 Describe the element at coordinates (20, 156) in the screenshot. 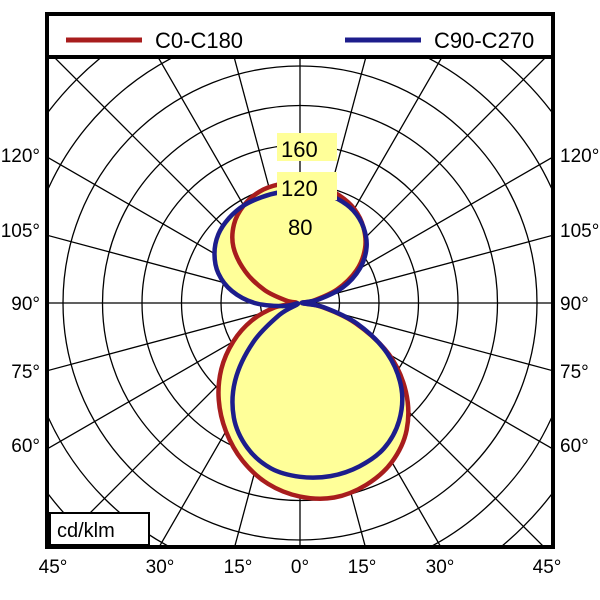

I see `left-tick-120: 120°` at that location.